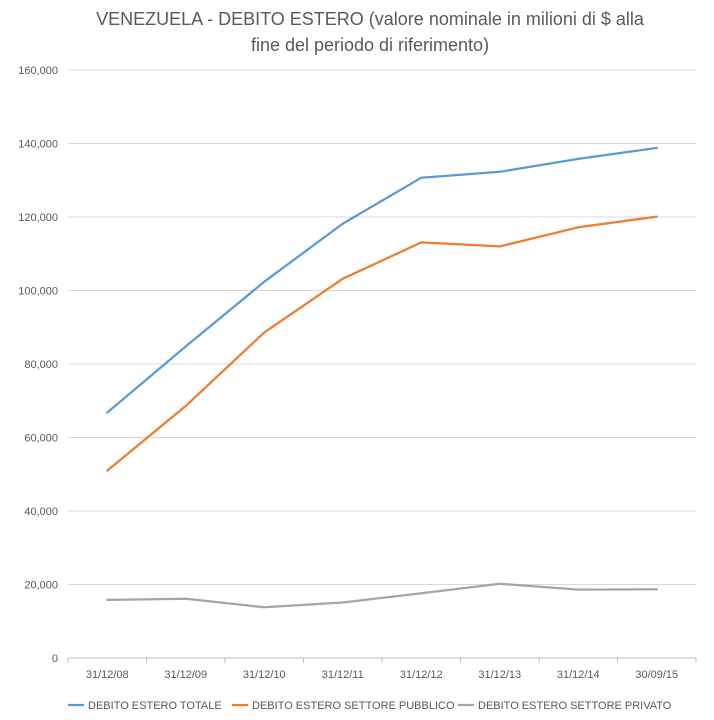  I want to click on chart-title-line-2: fine del periodo di riferimento), so click(370, 45).